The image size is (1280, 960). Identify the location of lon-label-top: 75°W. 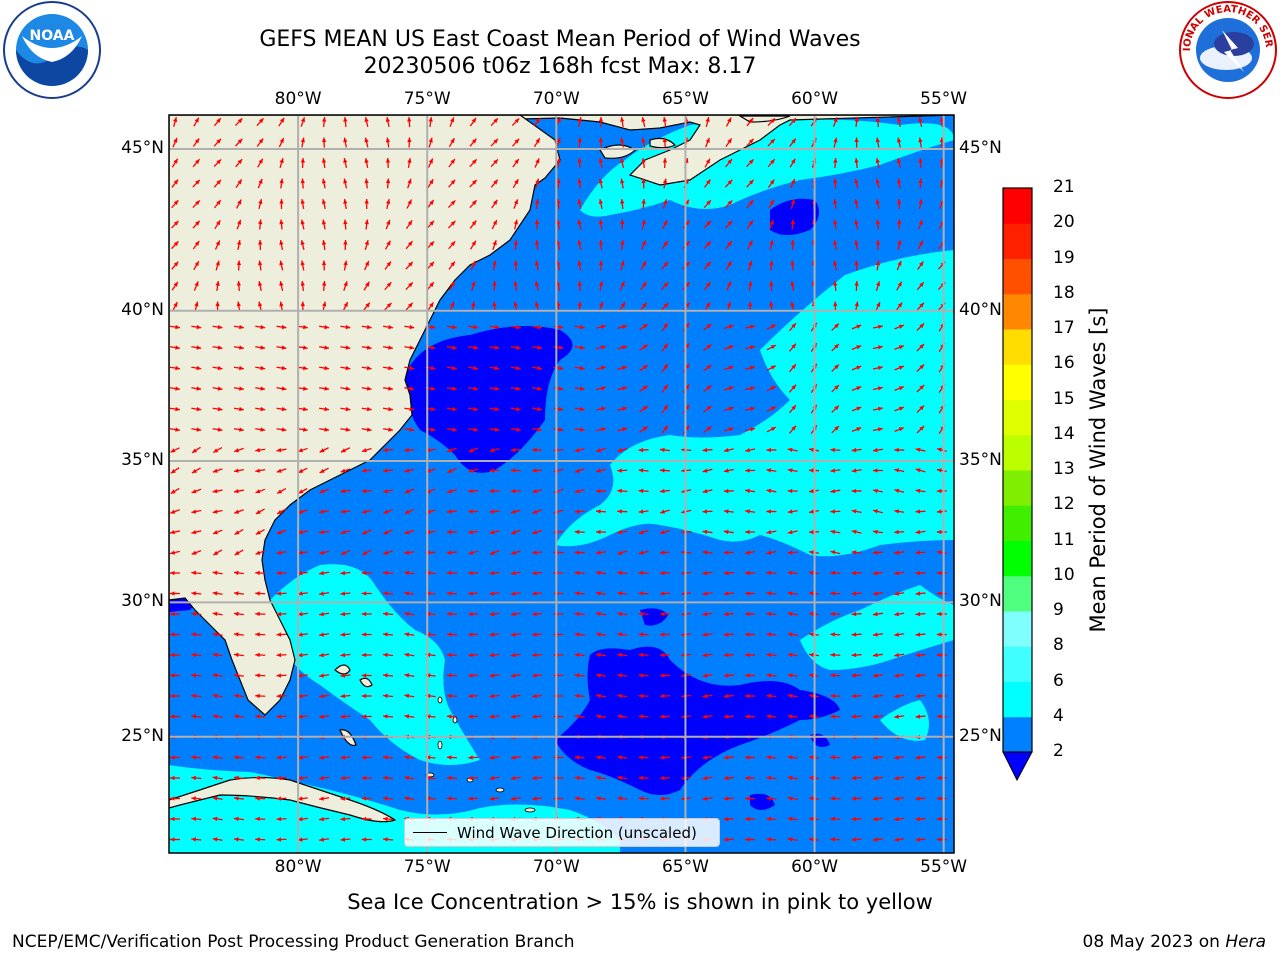
(427, 99).